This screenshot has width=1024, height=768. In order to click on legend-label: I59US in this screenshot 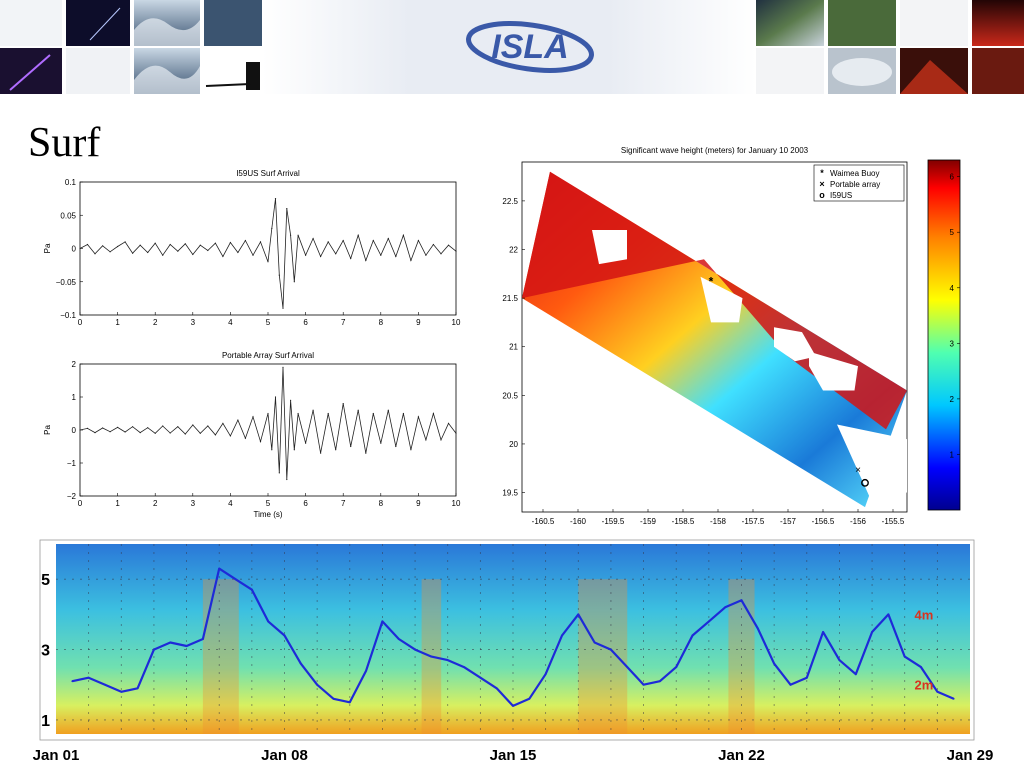, I will do `click(841, 195)`.